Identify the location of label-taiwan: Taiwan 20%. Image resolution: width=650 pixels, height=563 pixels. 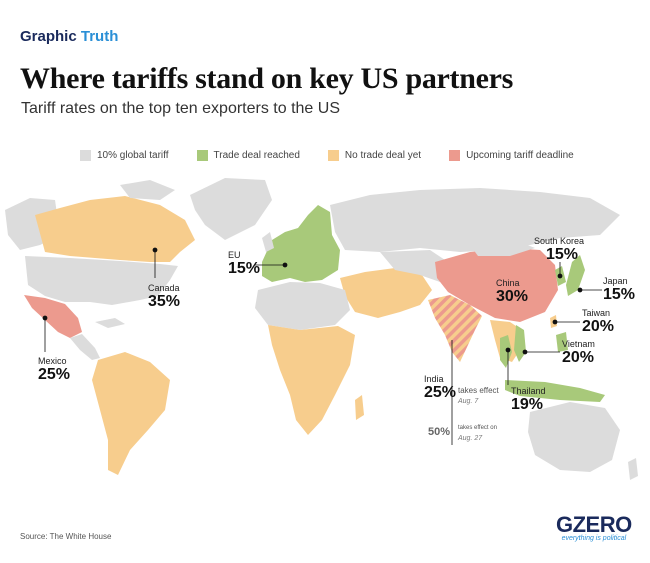
(598, 321).